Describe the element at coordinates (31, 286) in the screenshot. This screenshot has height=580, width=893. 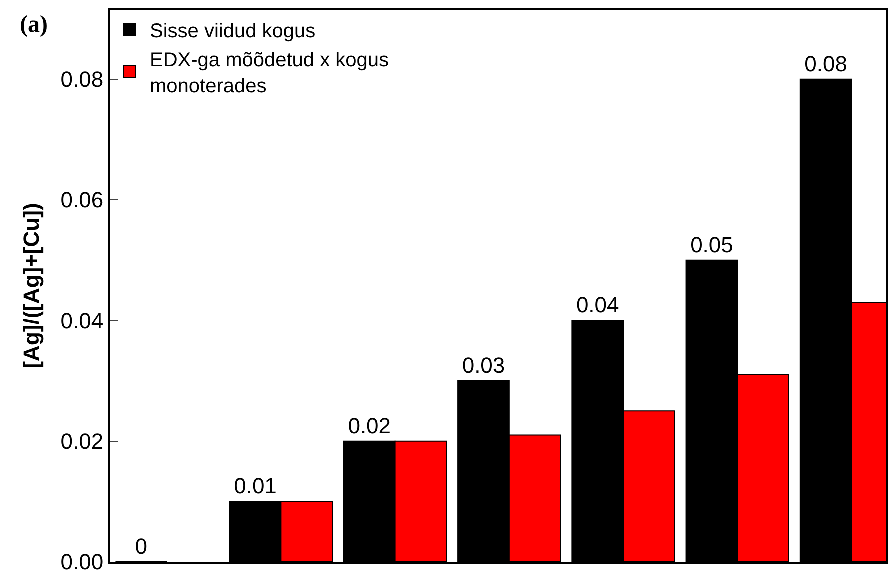
I see `y-axis-title: [Ag]/([Ag]+[Cu])` at that location.